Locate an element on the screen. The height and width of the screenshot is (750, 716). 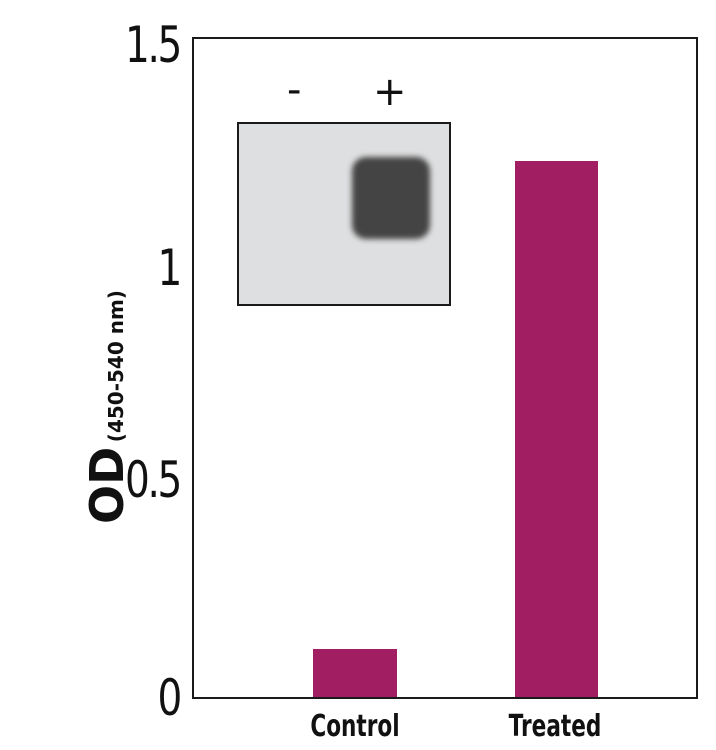
y-tick-0: 0 is located at coordinates (170, 698).